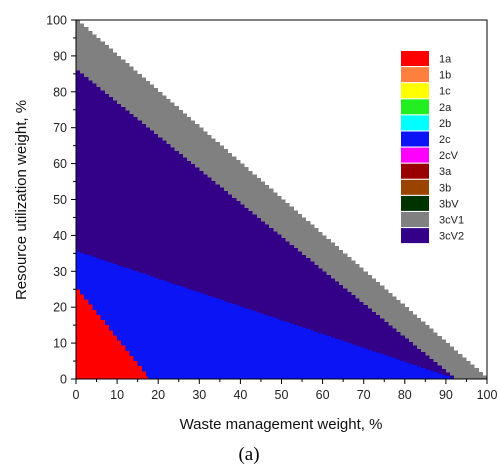  What do you see at coordinates (449, 156) in the screenshot?
I see `legend-label-2cv: 2cV` at bounding box center [449, 156].